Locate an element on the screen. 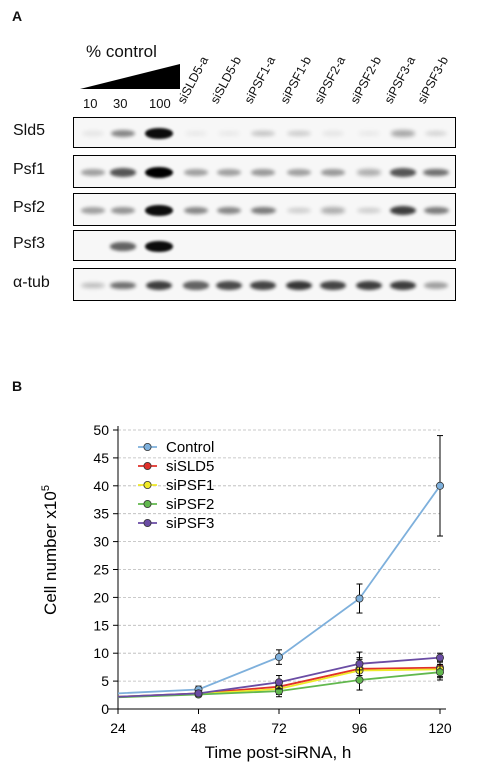  x-tick-label: 120 is located at coordinates (440, 728).